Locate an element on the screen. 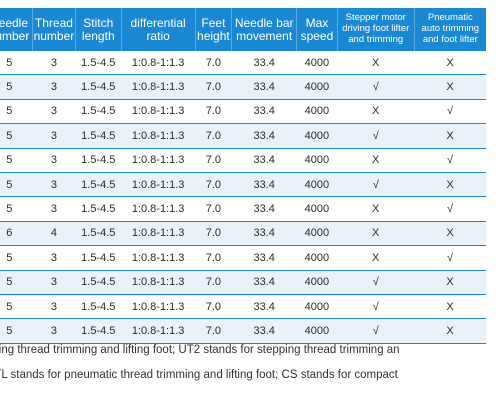 The height and width of the screenshot is (400, 500). needle-number-cell: 6 is located at coordinates (16, 234).